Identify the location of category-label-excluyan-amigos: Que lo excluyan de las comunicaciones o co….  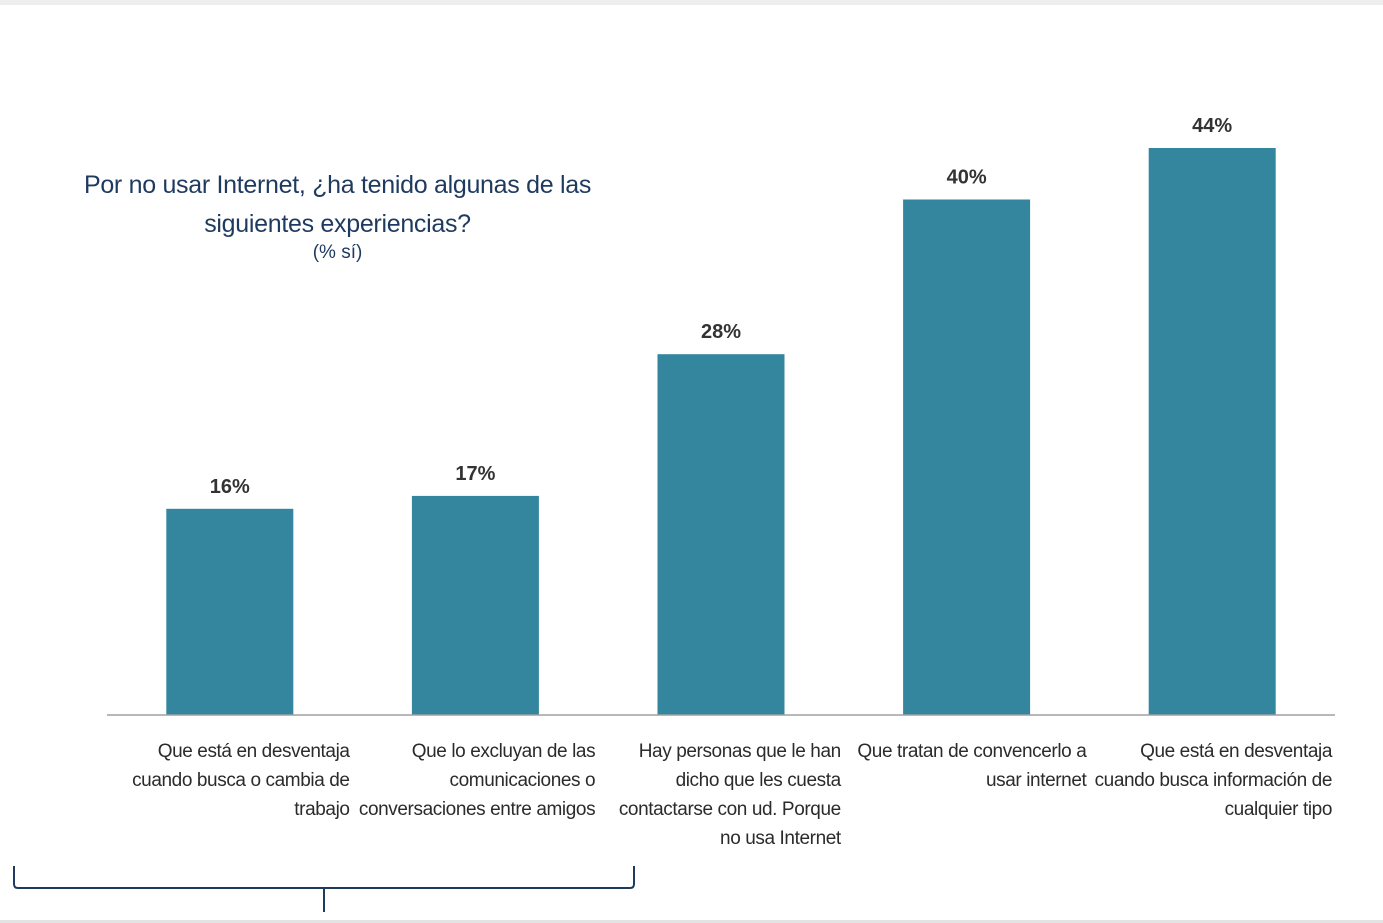
(475, 780).